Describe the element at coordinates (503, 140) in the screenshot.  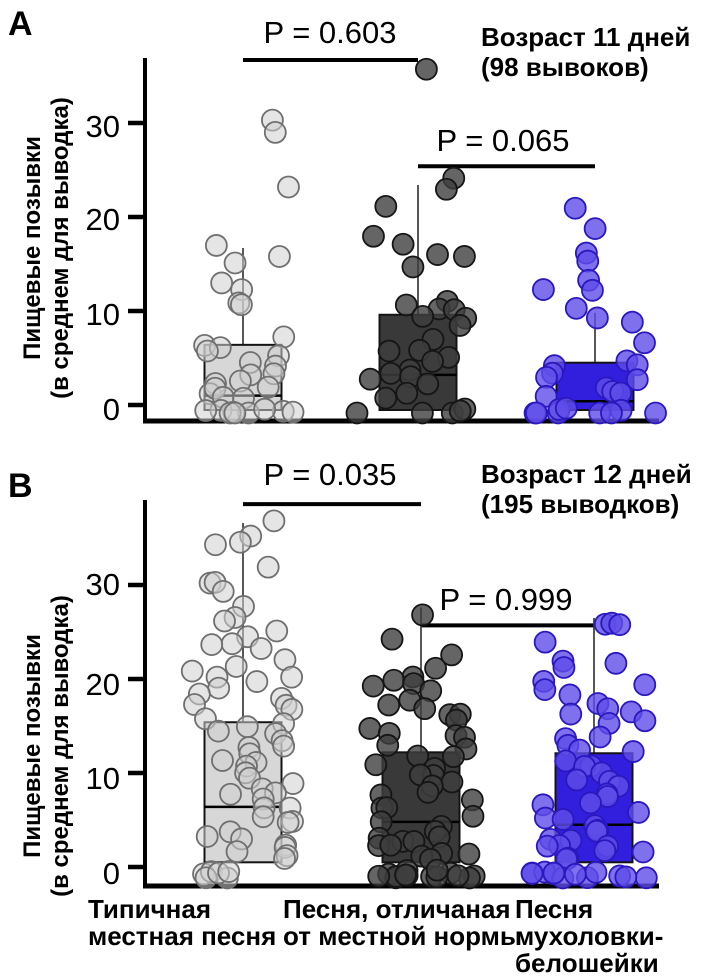
I see `panel-a-pvalue-2: P = 0.065` at that location.